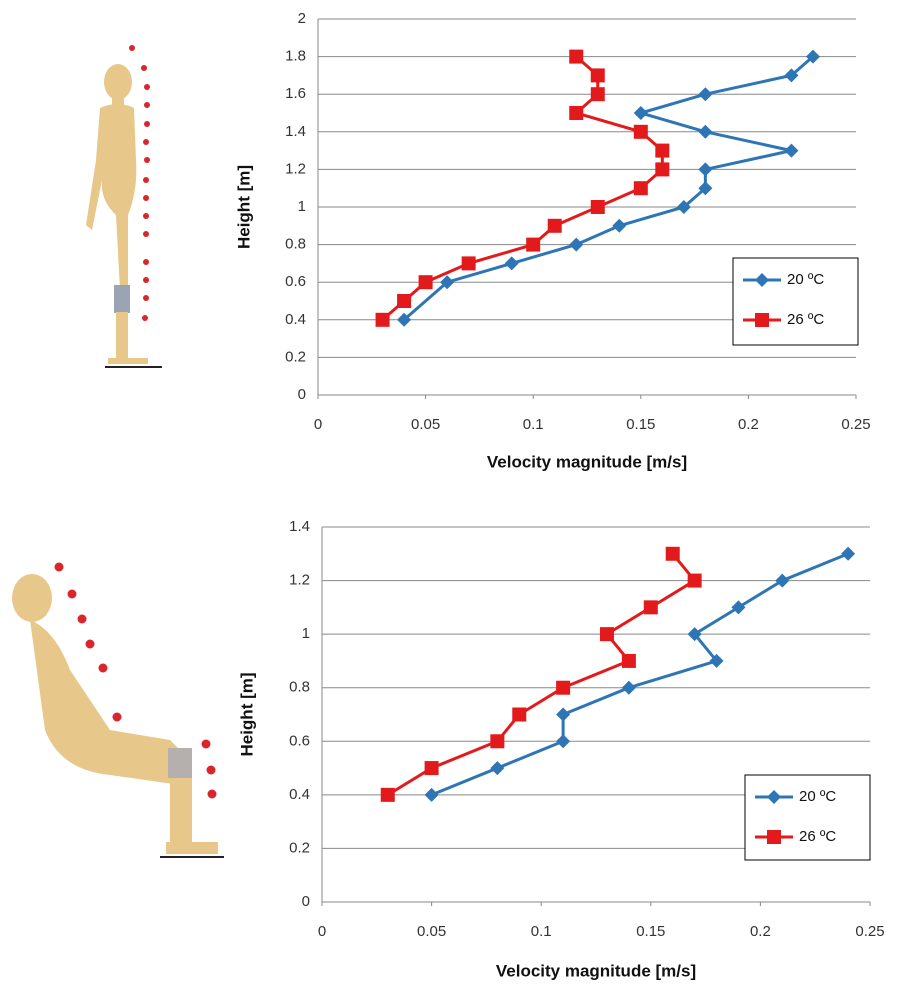  Describe the element at coordinates (807, 817) in the screenshot. I see `legend-box` at that location.